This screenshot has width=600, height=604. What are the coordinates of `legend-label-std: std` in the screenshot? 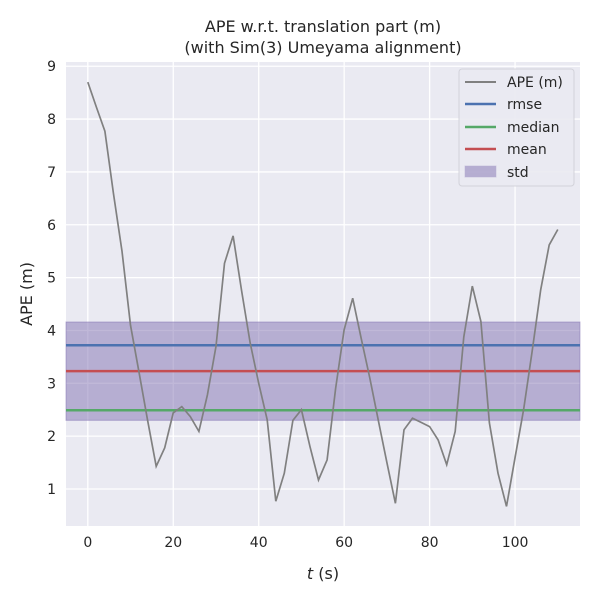 It's located at (518, 173).